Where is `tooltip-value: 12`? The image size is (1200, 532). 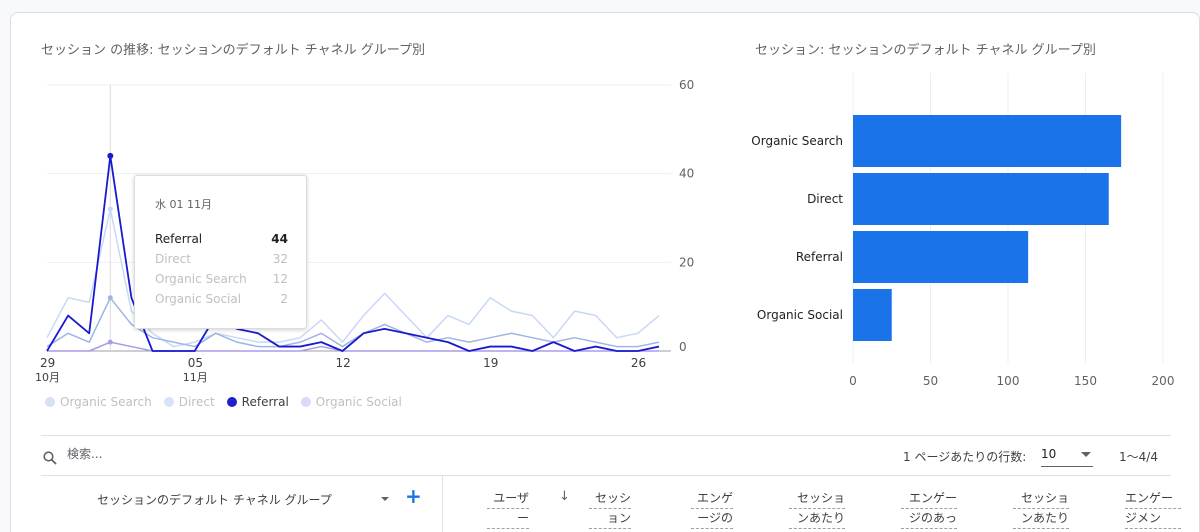 tooltip-value: 12 is located at coordinates (280, 279).